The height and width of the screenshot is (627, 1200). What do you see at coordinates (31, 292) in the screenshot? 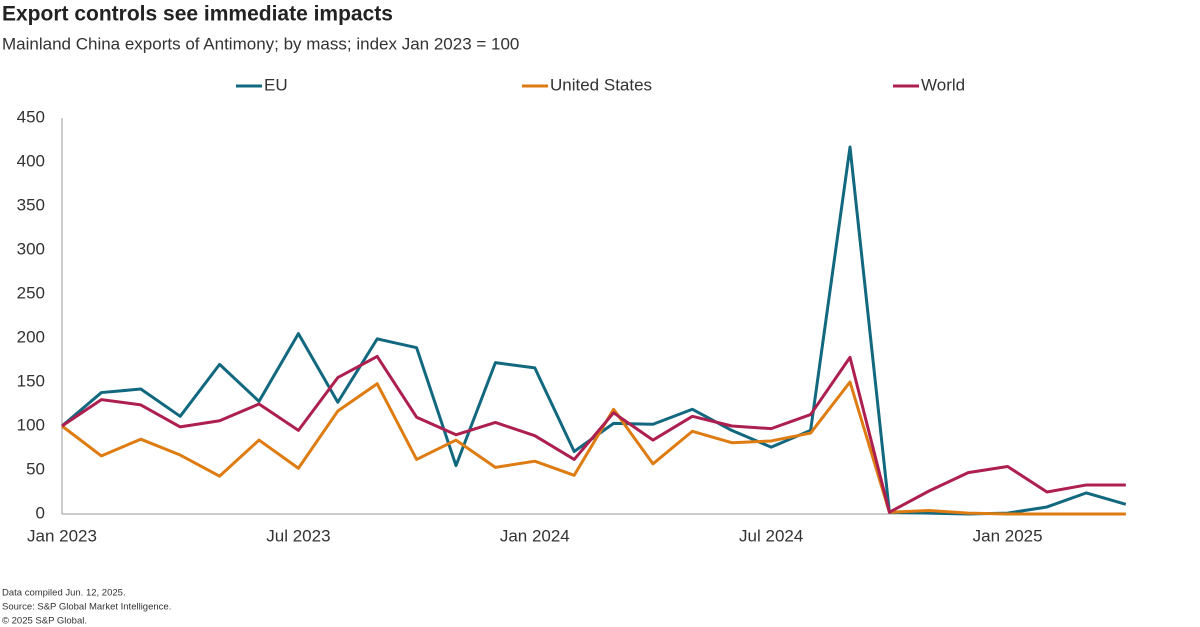
I see `y-tick-label: 250` at bounding box center [31, 292].